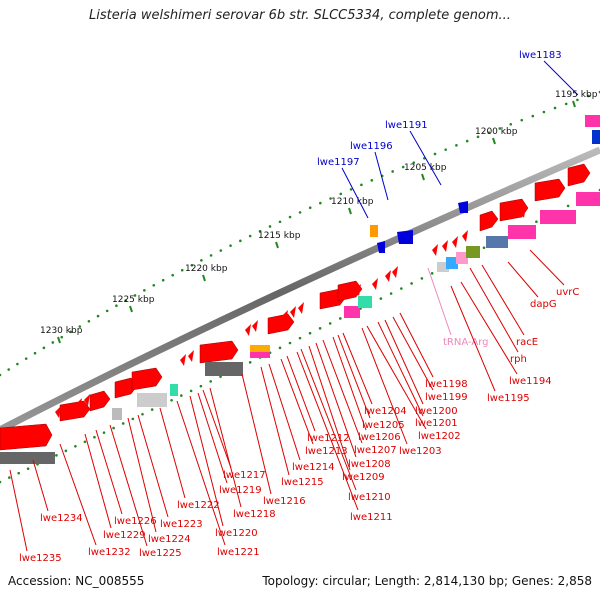 This screenshot has width=600, height=600. Describe the element at coordinates (383, 425) in the screenshot. I see `label-lwe1205: lwe1205` at that location.